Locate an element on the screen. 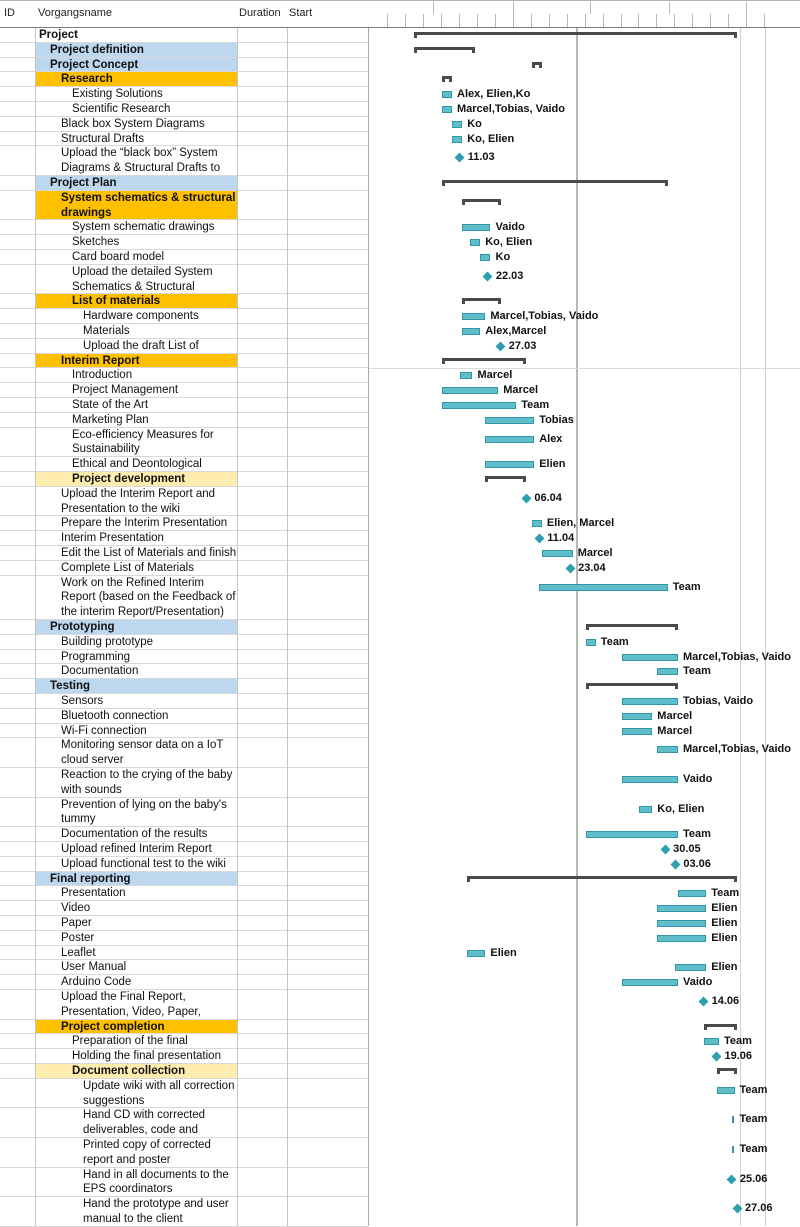 The image size is (800, 1227). table-row: Project Plan is located at coordinates (184, 183).